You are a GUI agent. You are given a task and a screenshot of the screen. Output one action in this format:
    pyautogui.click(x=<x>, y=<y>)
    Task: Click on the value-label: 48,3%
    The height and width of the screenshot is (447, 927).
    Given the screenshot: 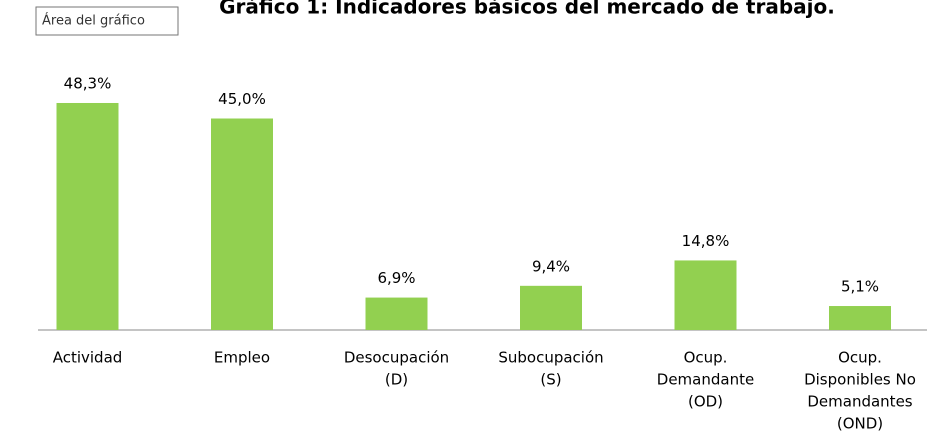 What is the action you would take?
    pyautogui.click(x=88, y=83)
    